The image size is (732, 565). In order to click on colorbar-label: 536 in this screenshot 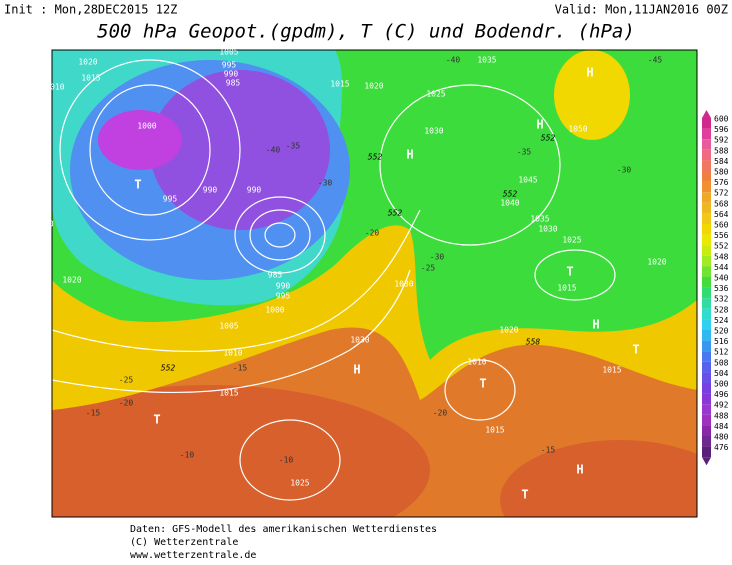, I will do `click(721, 288)`.